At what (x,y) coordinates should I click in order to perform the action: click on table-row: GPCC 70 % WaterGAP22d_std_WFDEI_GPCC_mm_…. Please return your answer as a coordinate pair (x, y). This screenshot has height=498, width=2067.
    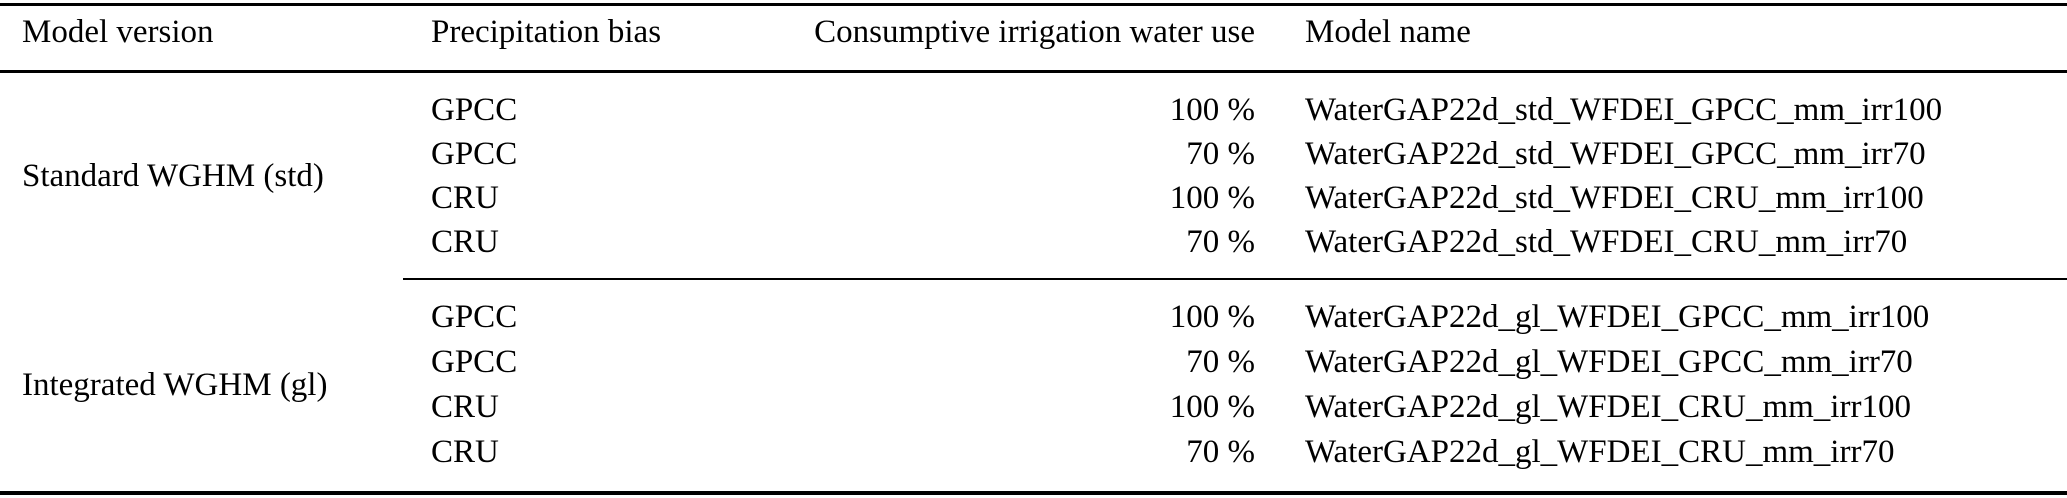
    Looking at the image, I should click on (1033, 154).